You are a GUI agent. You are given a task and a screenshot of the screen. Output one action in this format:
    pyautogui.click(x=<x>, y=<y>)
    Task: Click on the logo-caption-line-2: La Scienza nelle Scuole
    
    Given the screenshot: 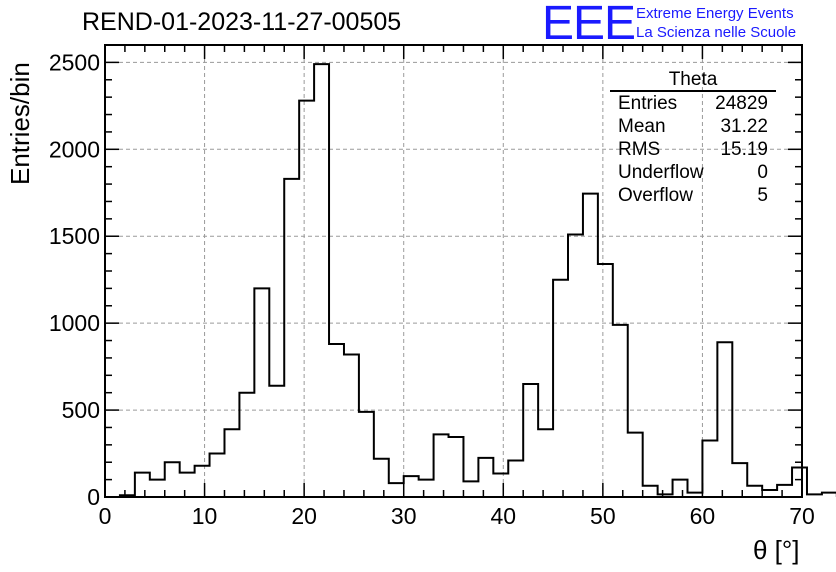 What is the action you would take?
    pyautogui.click(x=716, y=32)
    